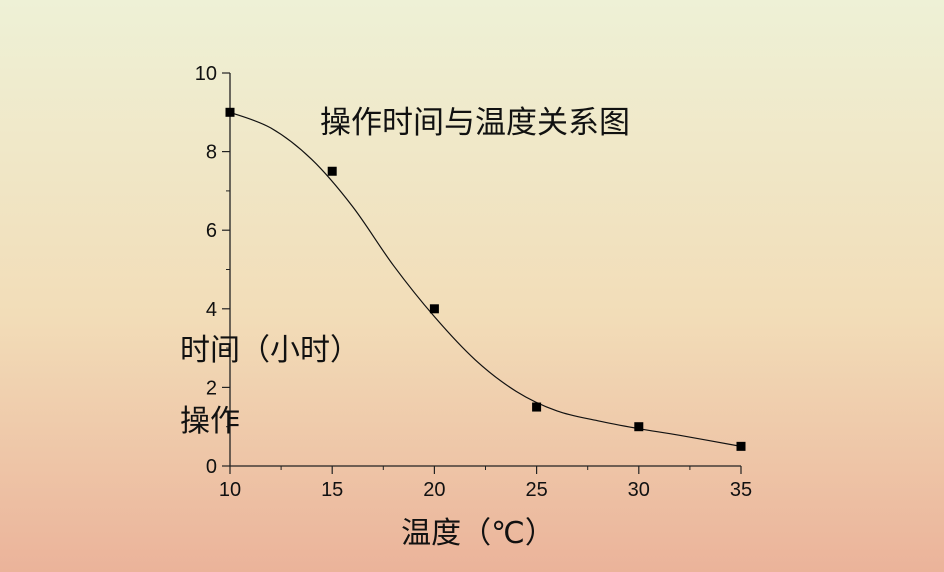  I want to click on y-tick-label: 2, so click(211, 388).